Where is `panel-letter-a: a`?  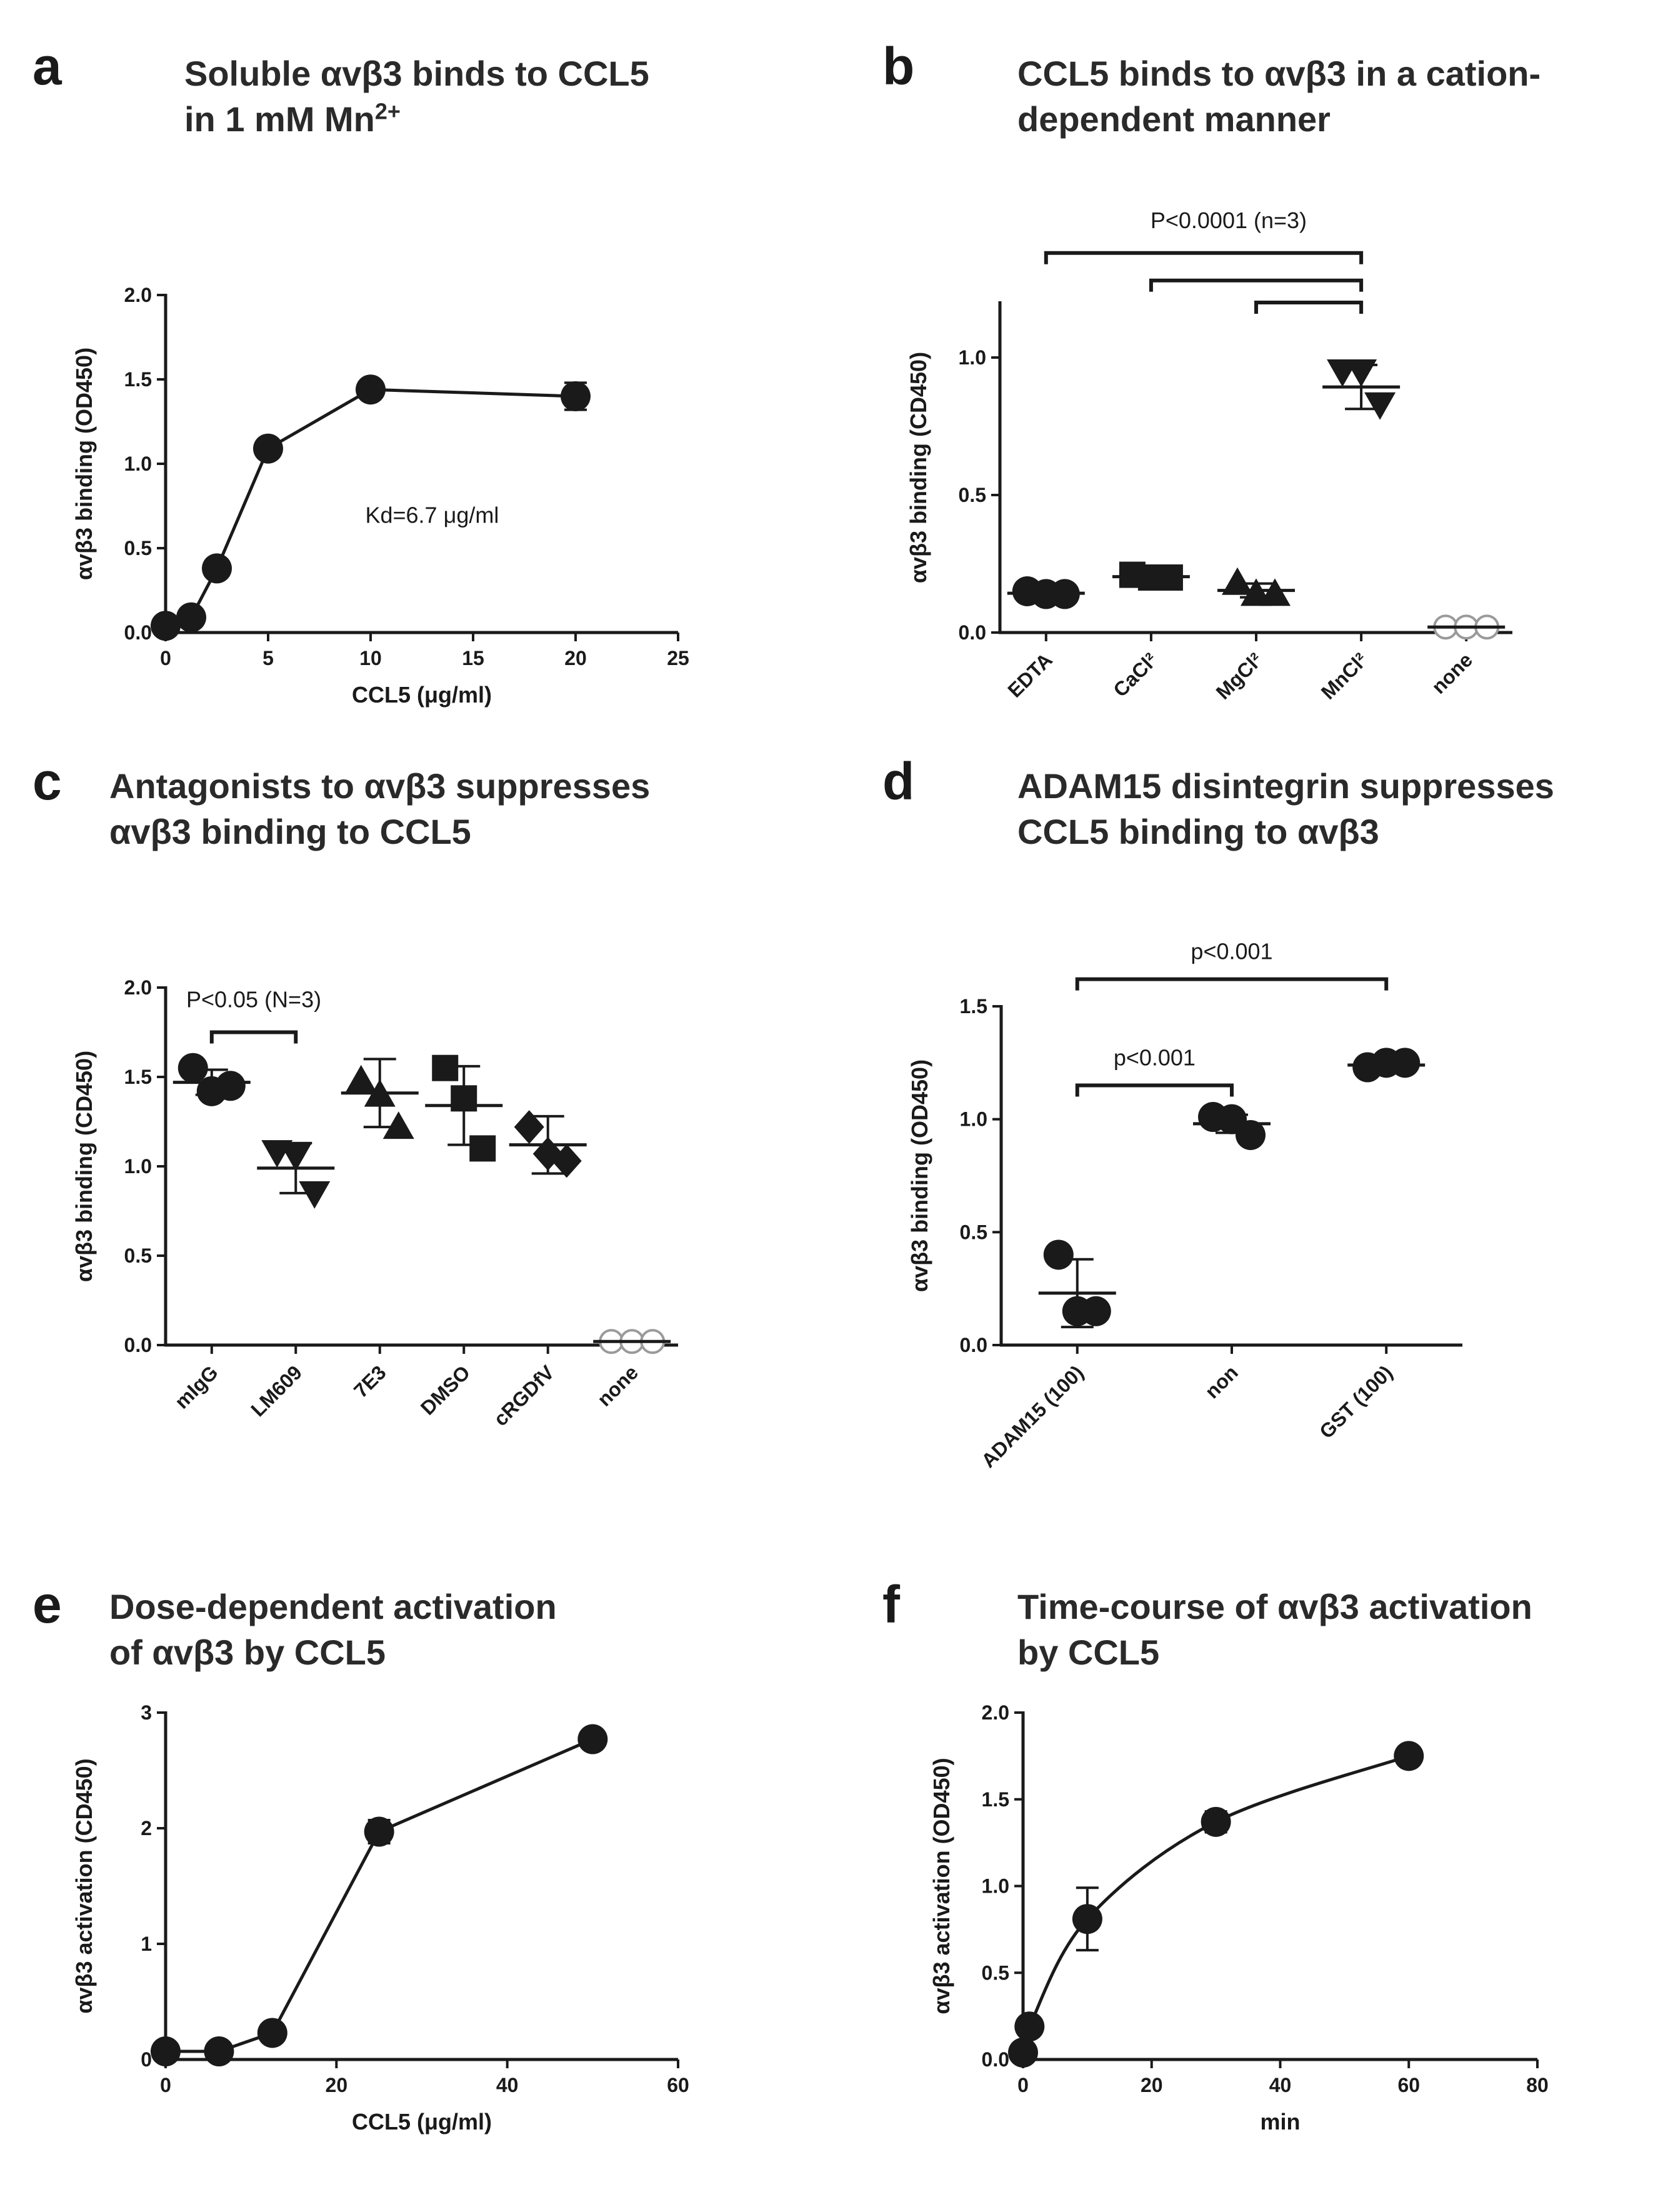
panel-letter-a: a is located at coordinates (47, 66).